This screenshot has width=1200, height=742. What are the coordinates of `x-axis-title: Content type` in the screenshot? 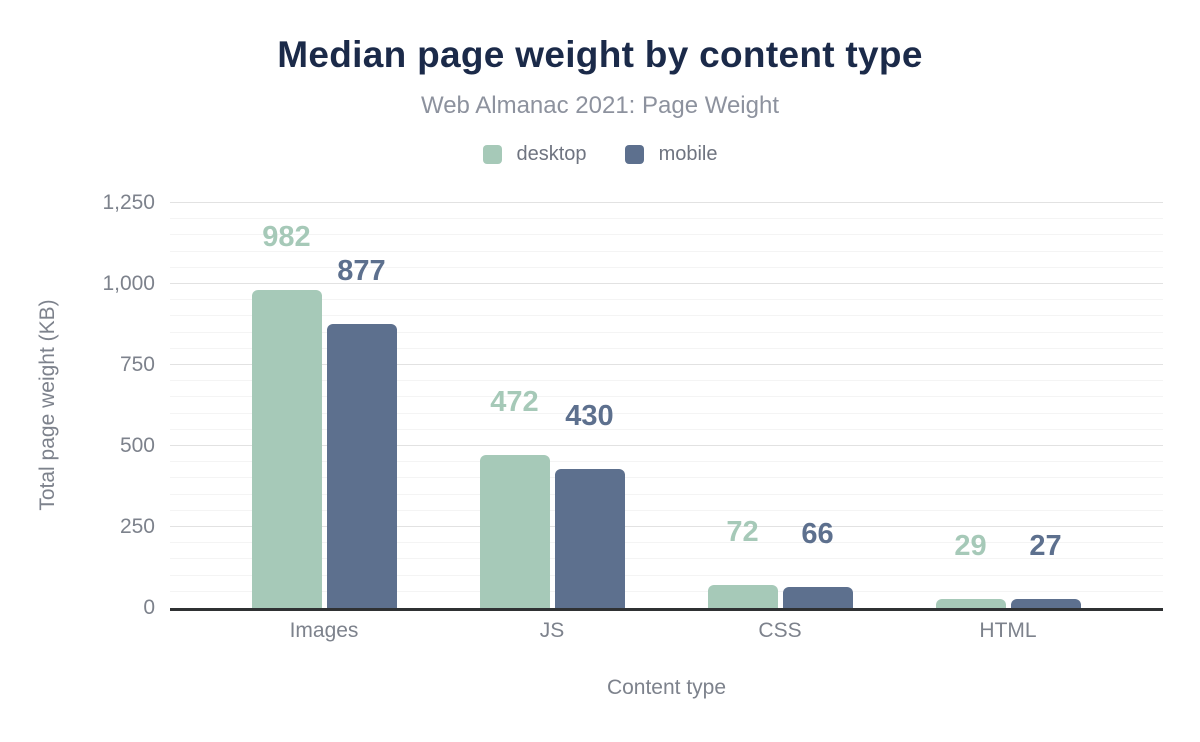 It's located at (666, 687).